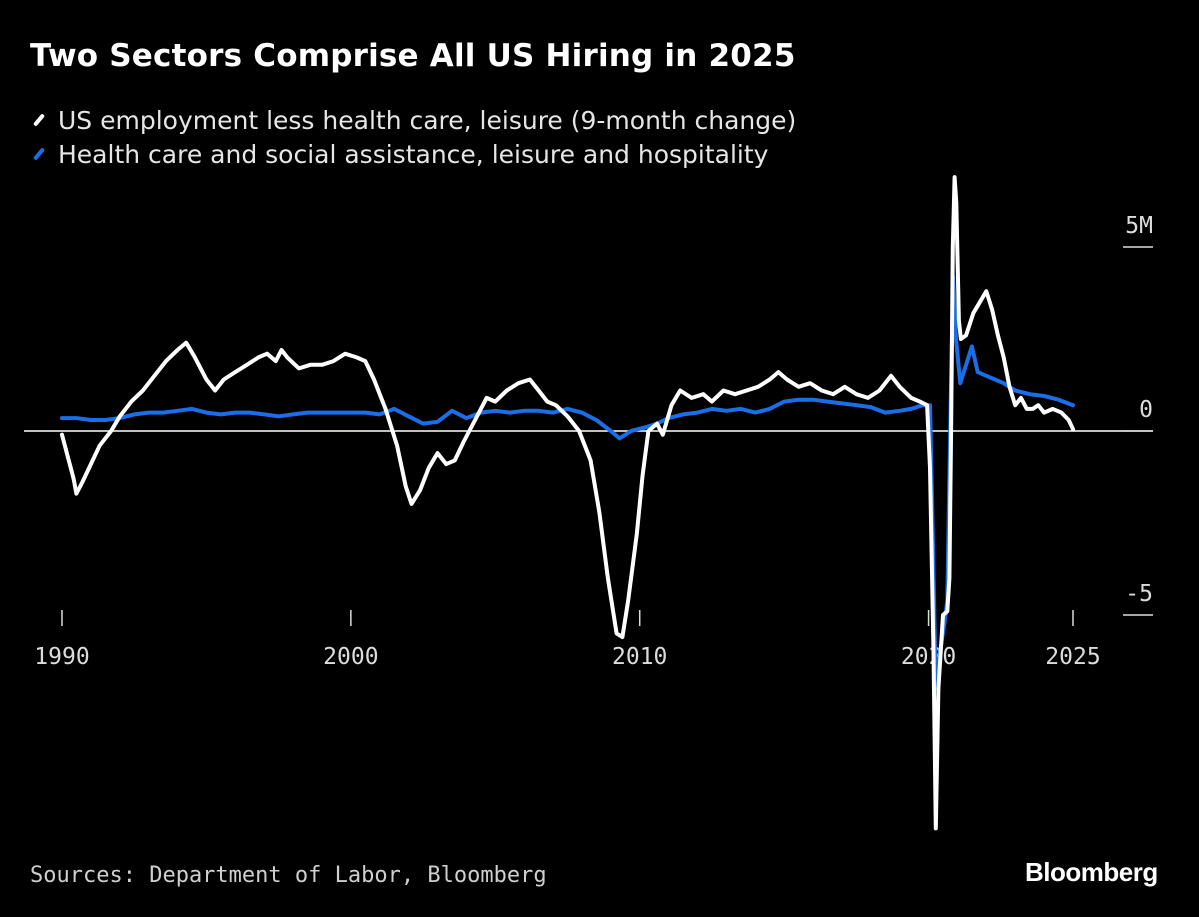  Describe the element at coordinates (1091, 872) in the screenshot. I see `bloomberg-logo: Bloomberg` at that location.